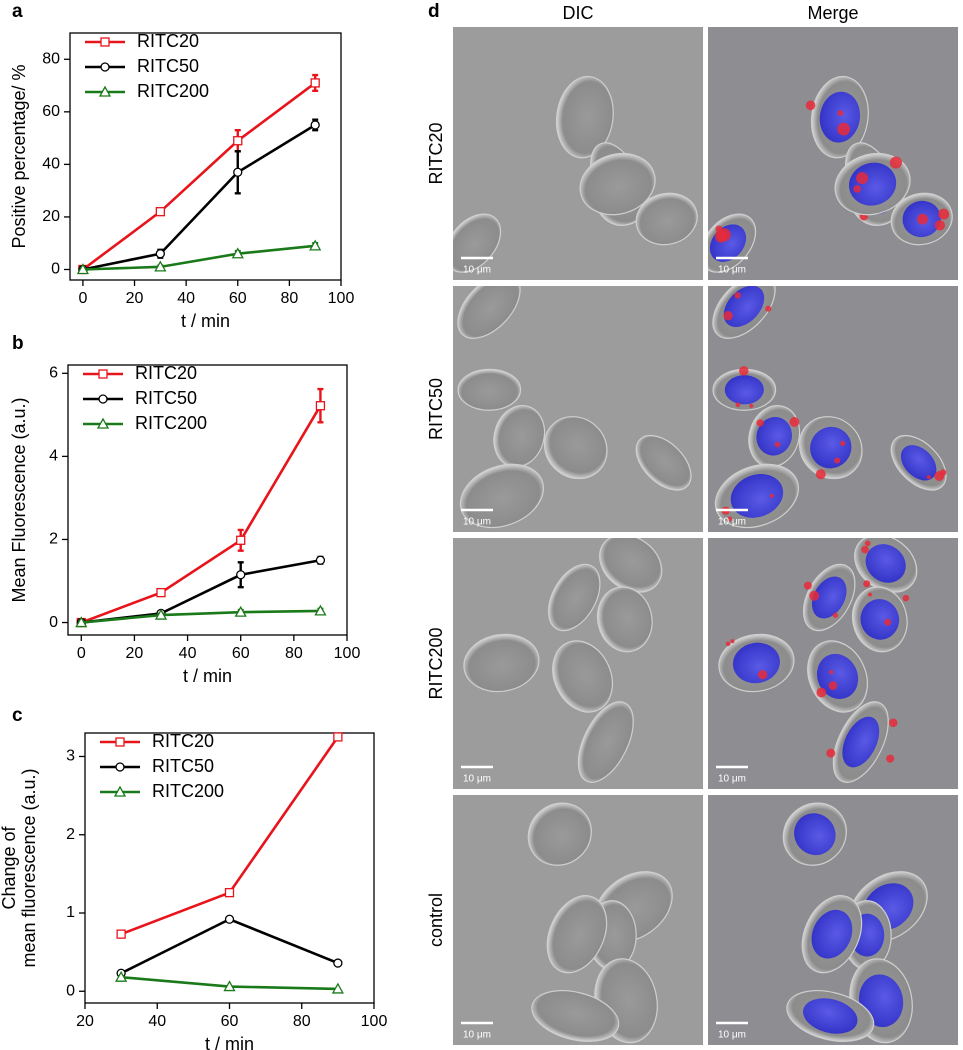  Describe the element at coordinates (166, 373) in the screenshot. I see `legend-label: RITC20` at that location.